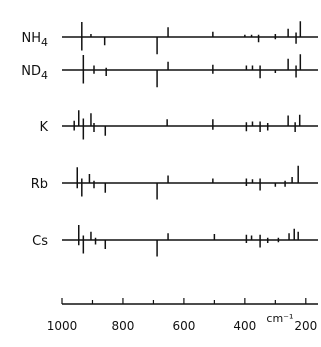 This screenshot has width=321, height=347. Describe the element at coordinates (31, 71) in the screenshot. I see `series-label-main: ND` at that location.